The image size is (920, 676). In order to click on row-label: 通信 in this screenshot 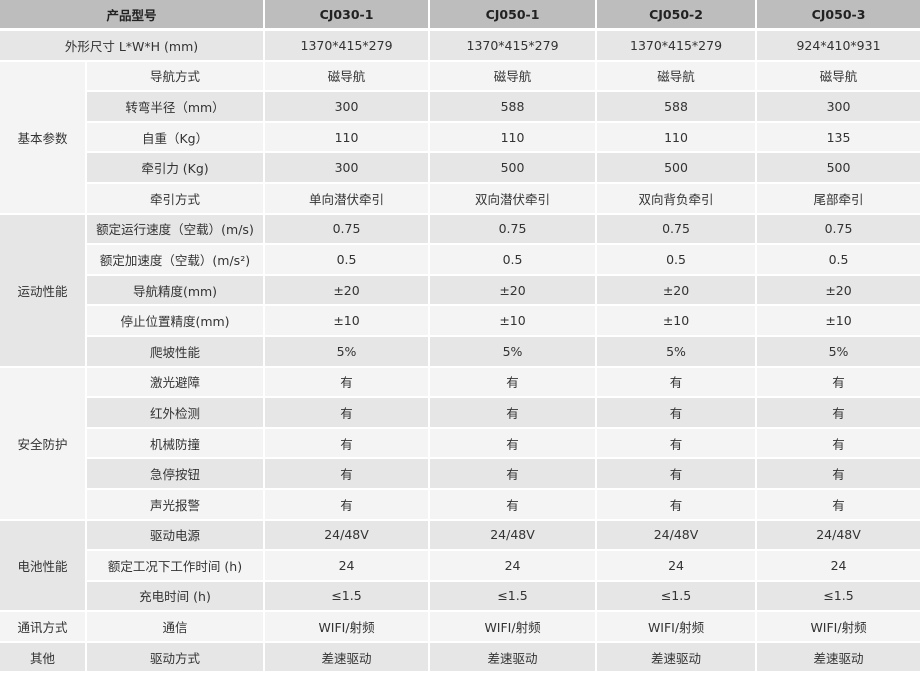, I will do `click(176, 627)`.